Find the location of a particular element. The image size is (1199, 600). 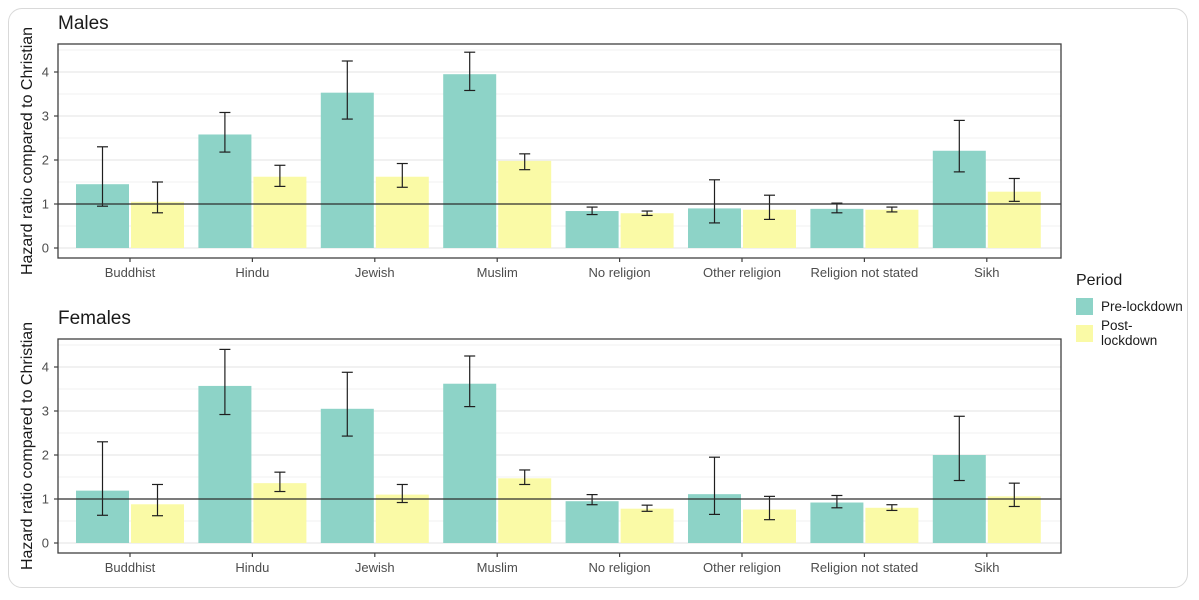

legend-label-pre-lockdown: Pre-lockdown is located at coordinates (1142, 306).